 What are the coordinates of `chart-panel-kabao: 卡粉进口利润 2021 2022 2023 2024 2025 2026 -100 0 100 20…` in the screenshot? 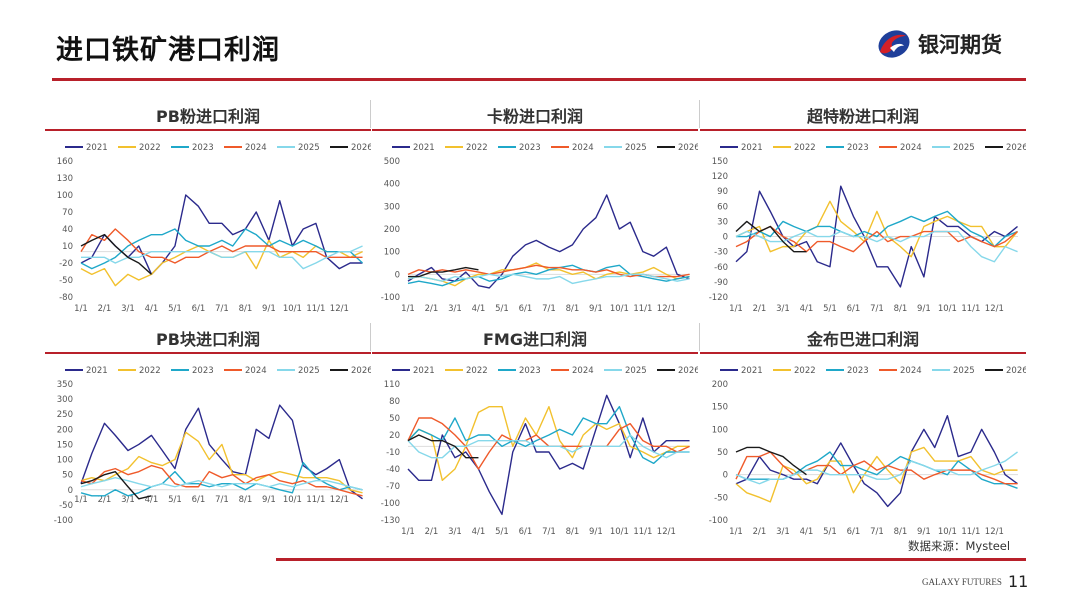 It's located at (535, 210).